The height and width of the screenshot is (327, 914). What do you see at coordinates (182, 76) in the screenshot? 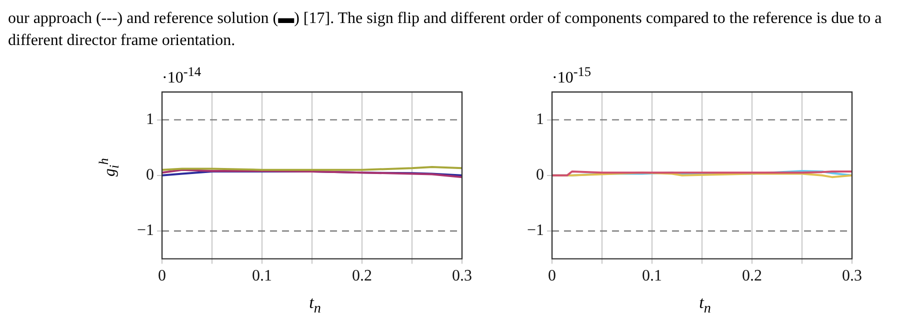
I see `text: ·10$^{-14}$` at bounding box center [182, 76].